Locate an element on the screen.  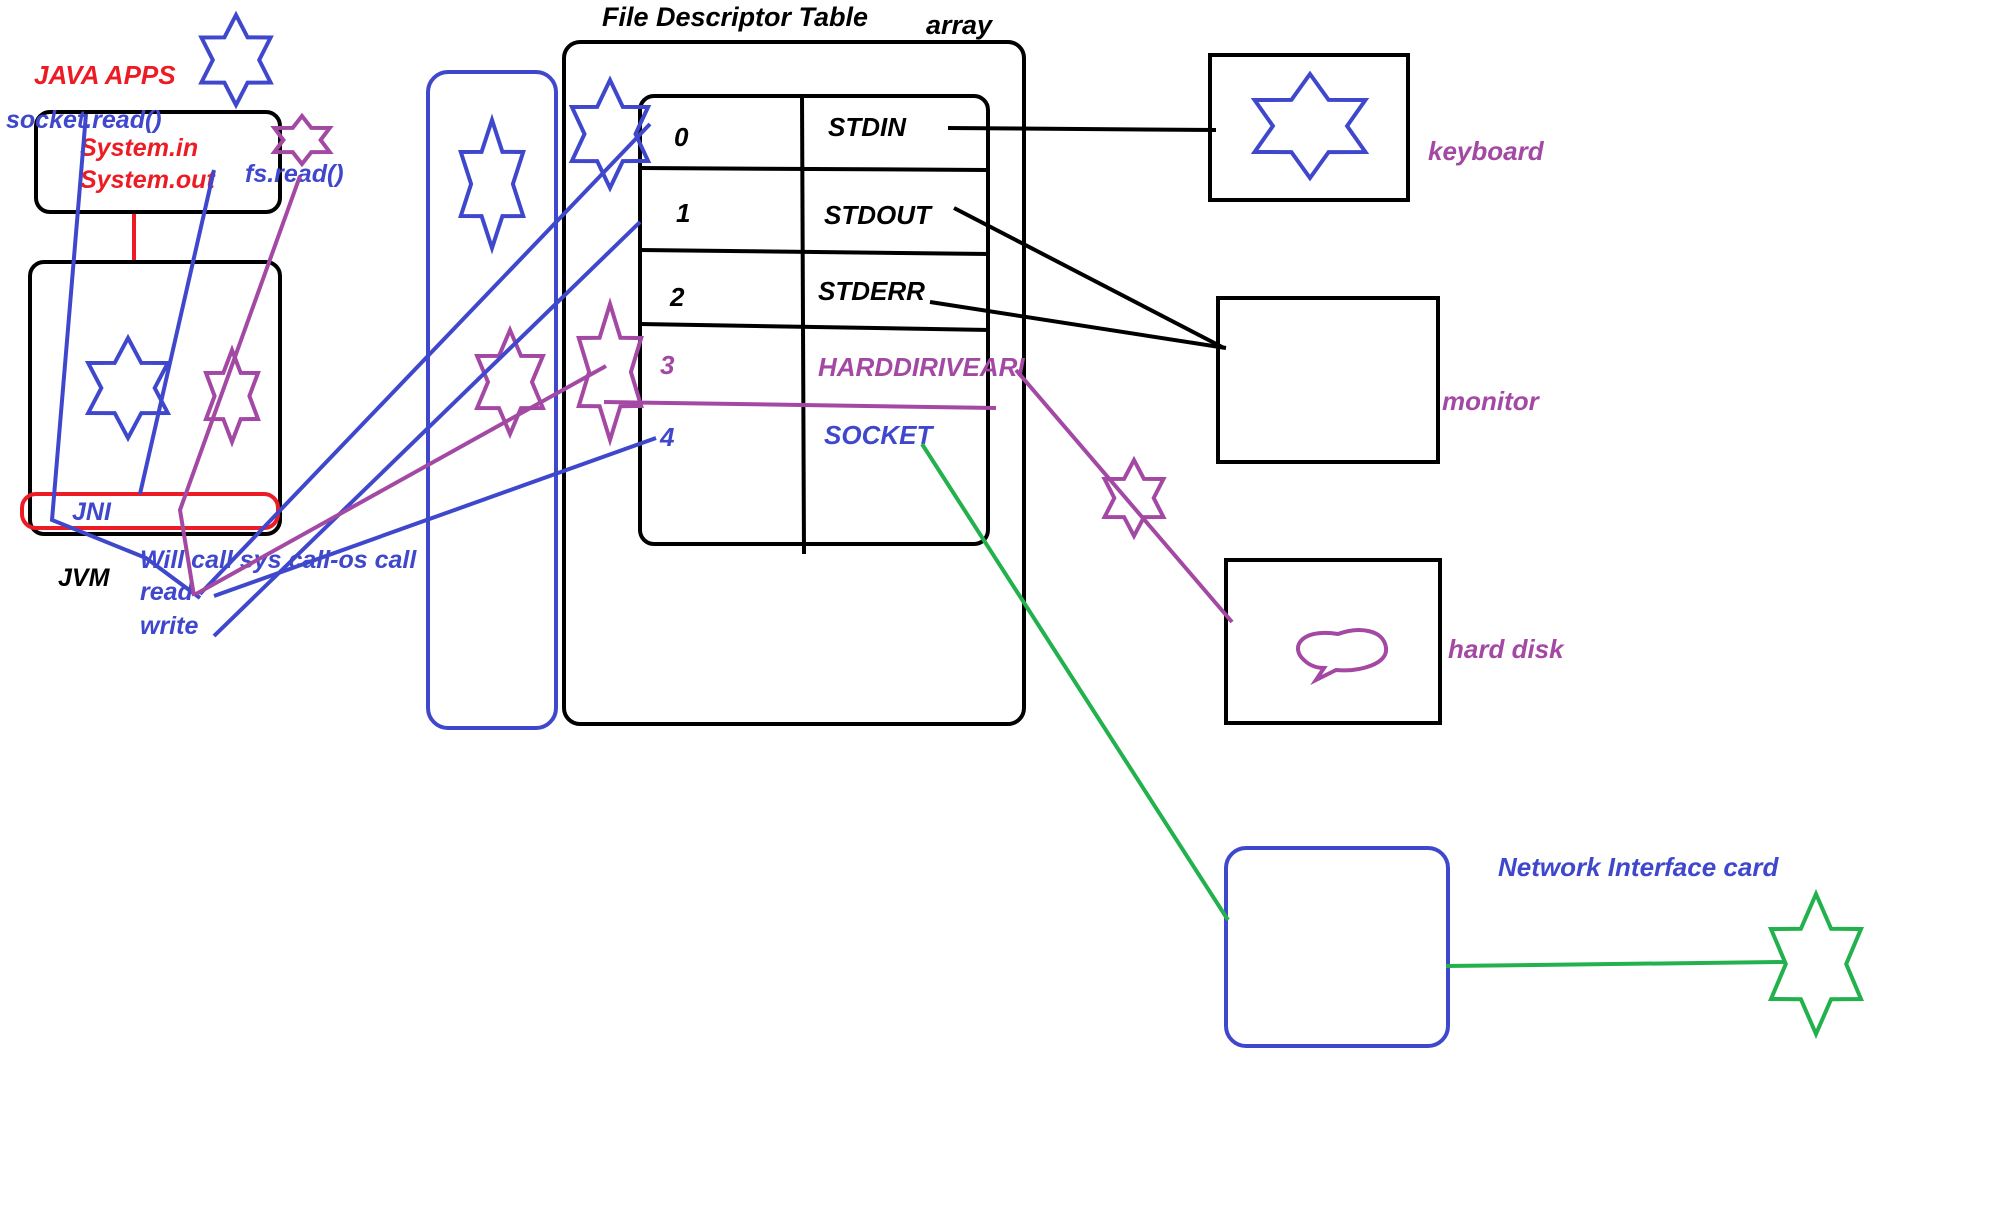
keyboard-label: keyboard is located at coordinates (1486, 151).